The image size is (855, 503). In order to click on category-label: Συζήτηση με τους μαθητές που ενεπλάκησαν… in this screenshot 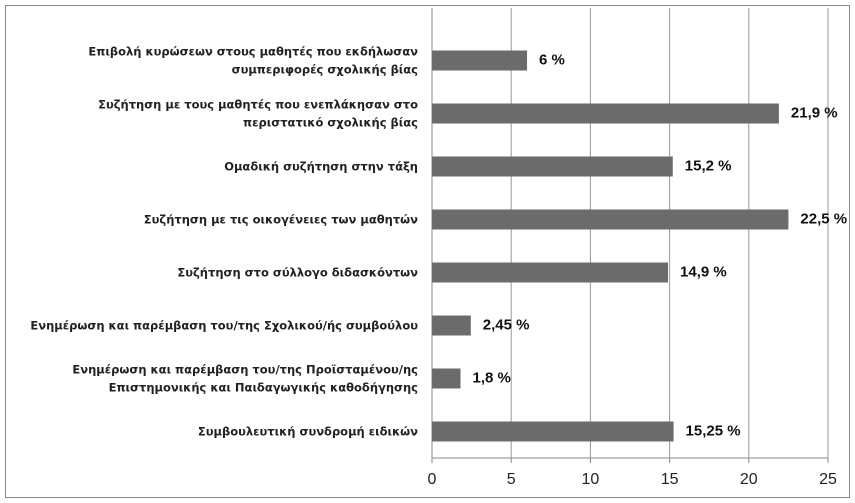, I will do `click(258, 113)`.